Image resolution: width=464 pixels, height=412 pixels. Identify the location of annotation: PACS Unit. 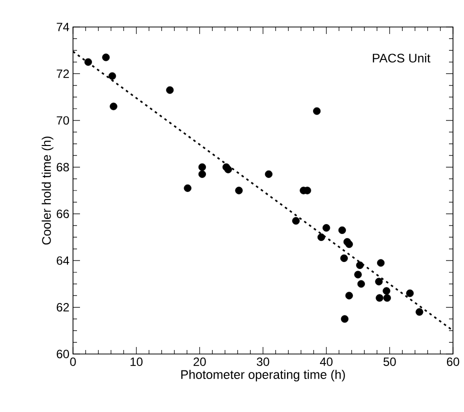
(401, 58).